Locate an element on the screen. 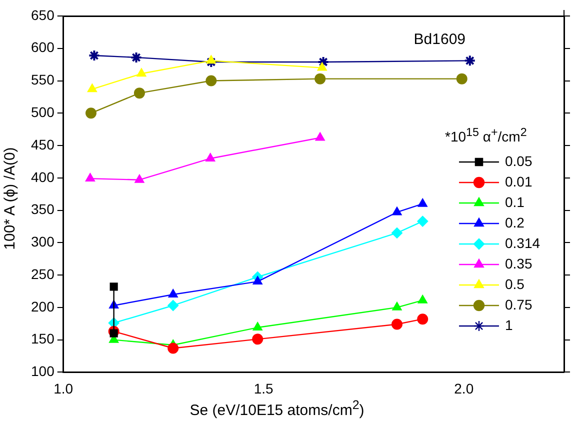 The width and height of the screenshot is (576, 423). y-axis-title: 100* A (ϕ) /A(0) is located at coordinates (10, 199).